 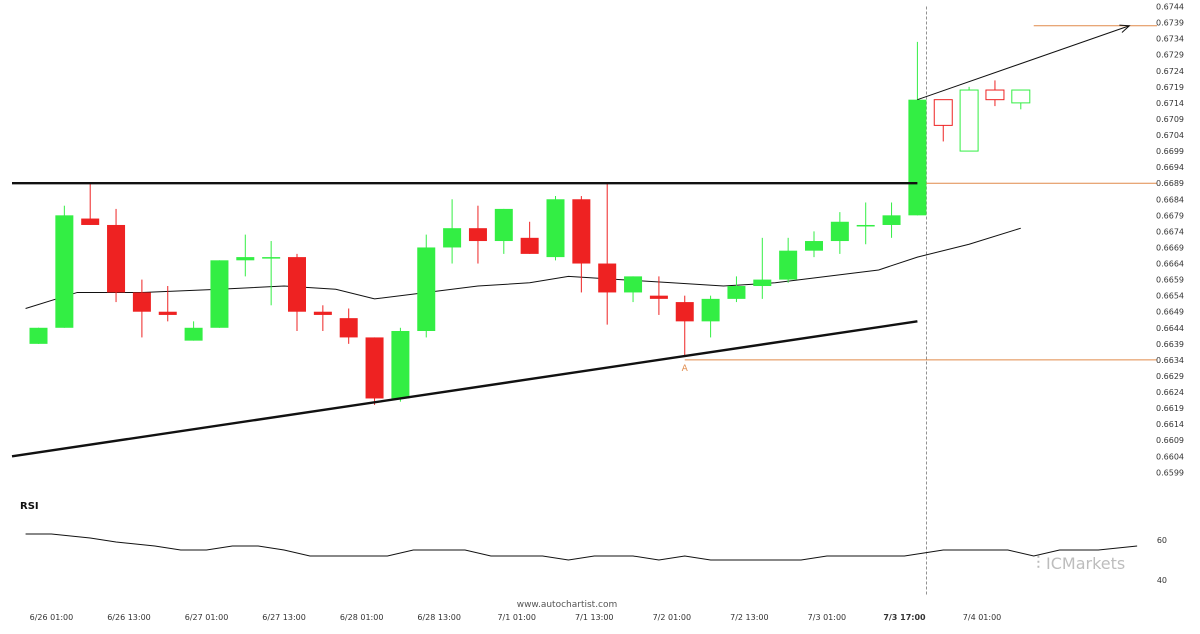 I want to click on y-tick-label: 0.6724, so click(x=1170, y=71).